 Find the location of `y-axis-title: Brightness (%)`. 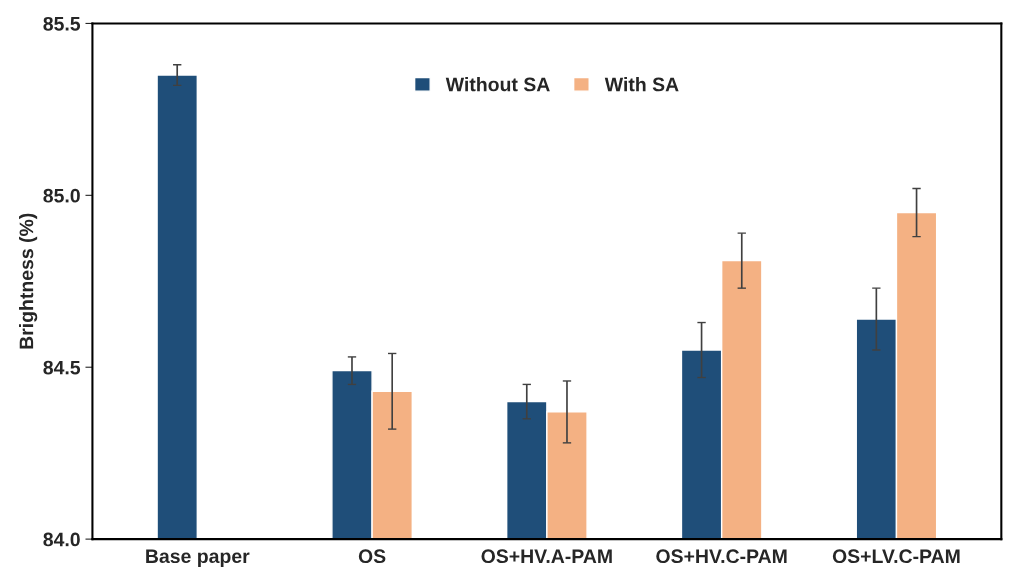

y-axis-title: Brightness (%) is located at coordinates (28, 281).